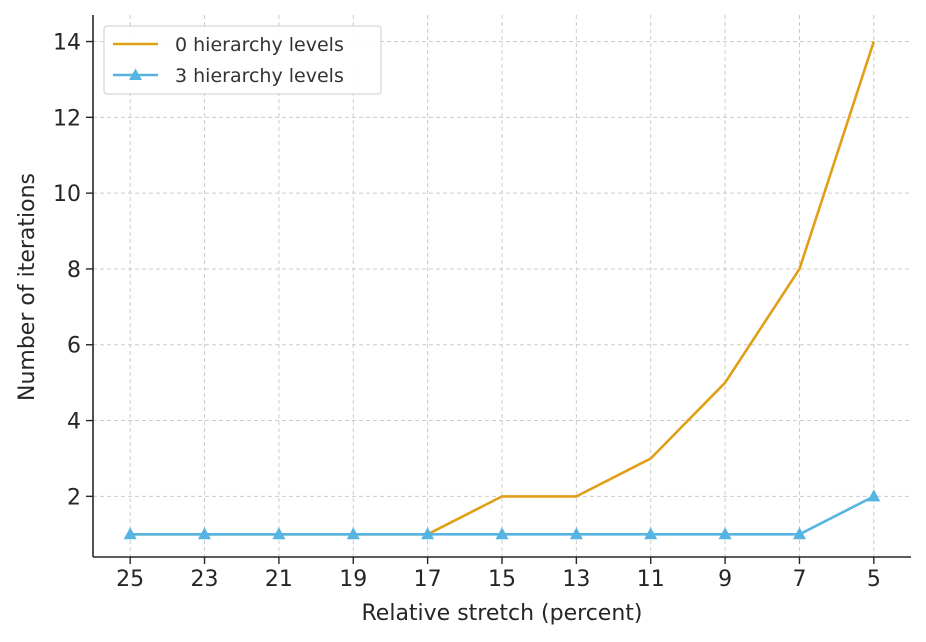 The image size is (926, 642). Describe the element at coordinates (353, 579) in the screenshot. I see `x-tick-label: 19` at that location.